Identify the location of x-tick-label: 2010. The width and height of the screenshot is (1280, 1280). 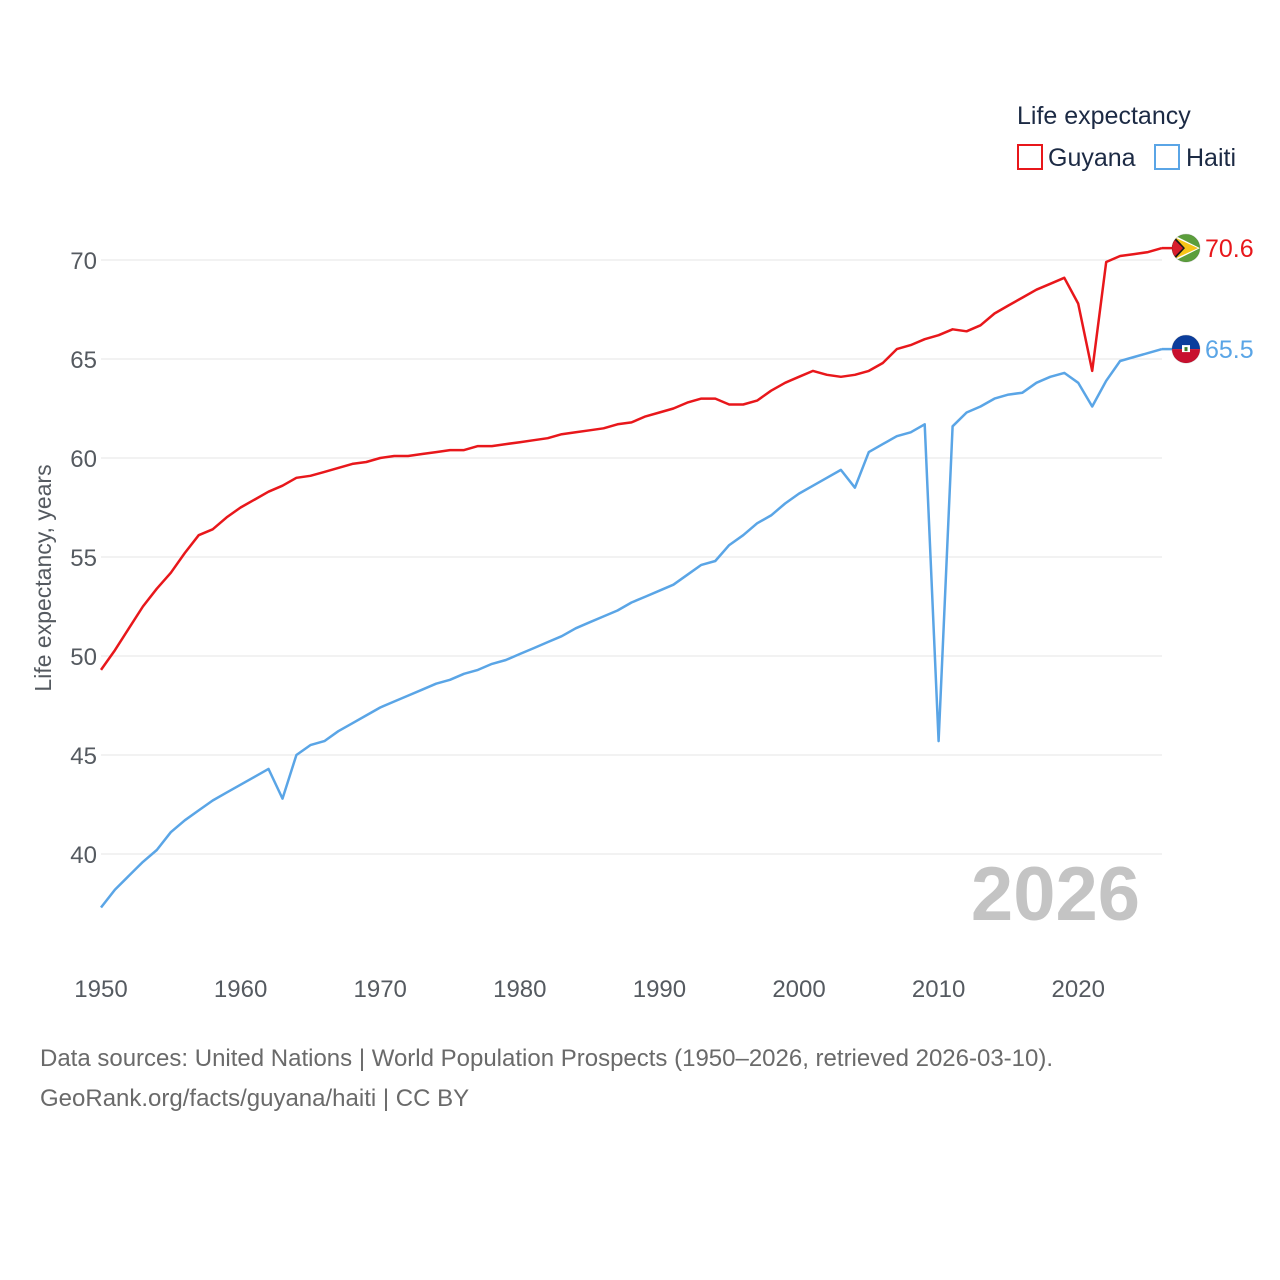
(938, 989).